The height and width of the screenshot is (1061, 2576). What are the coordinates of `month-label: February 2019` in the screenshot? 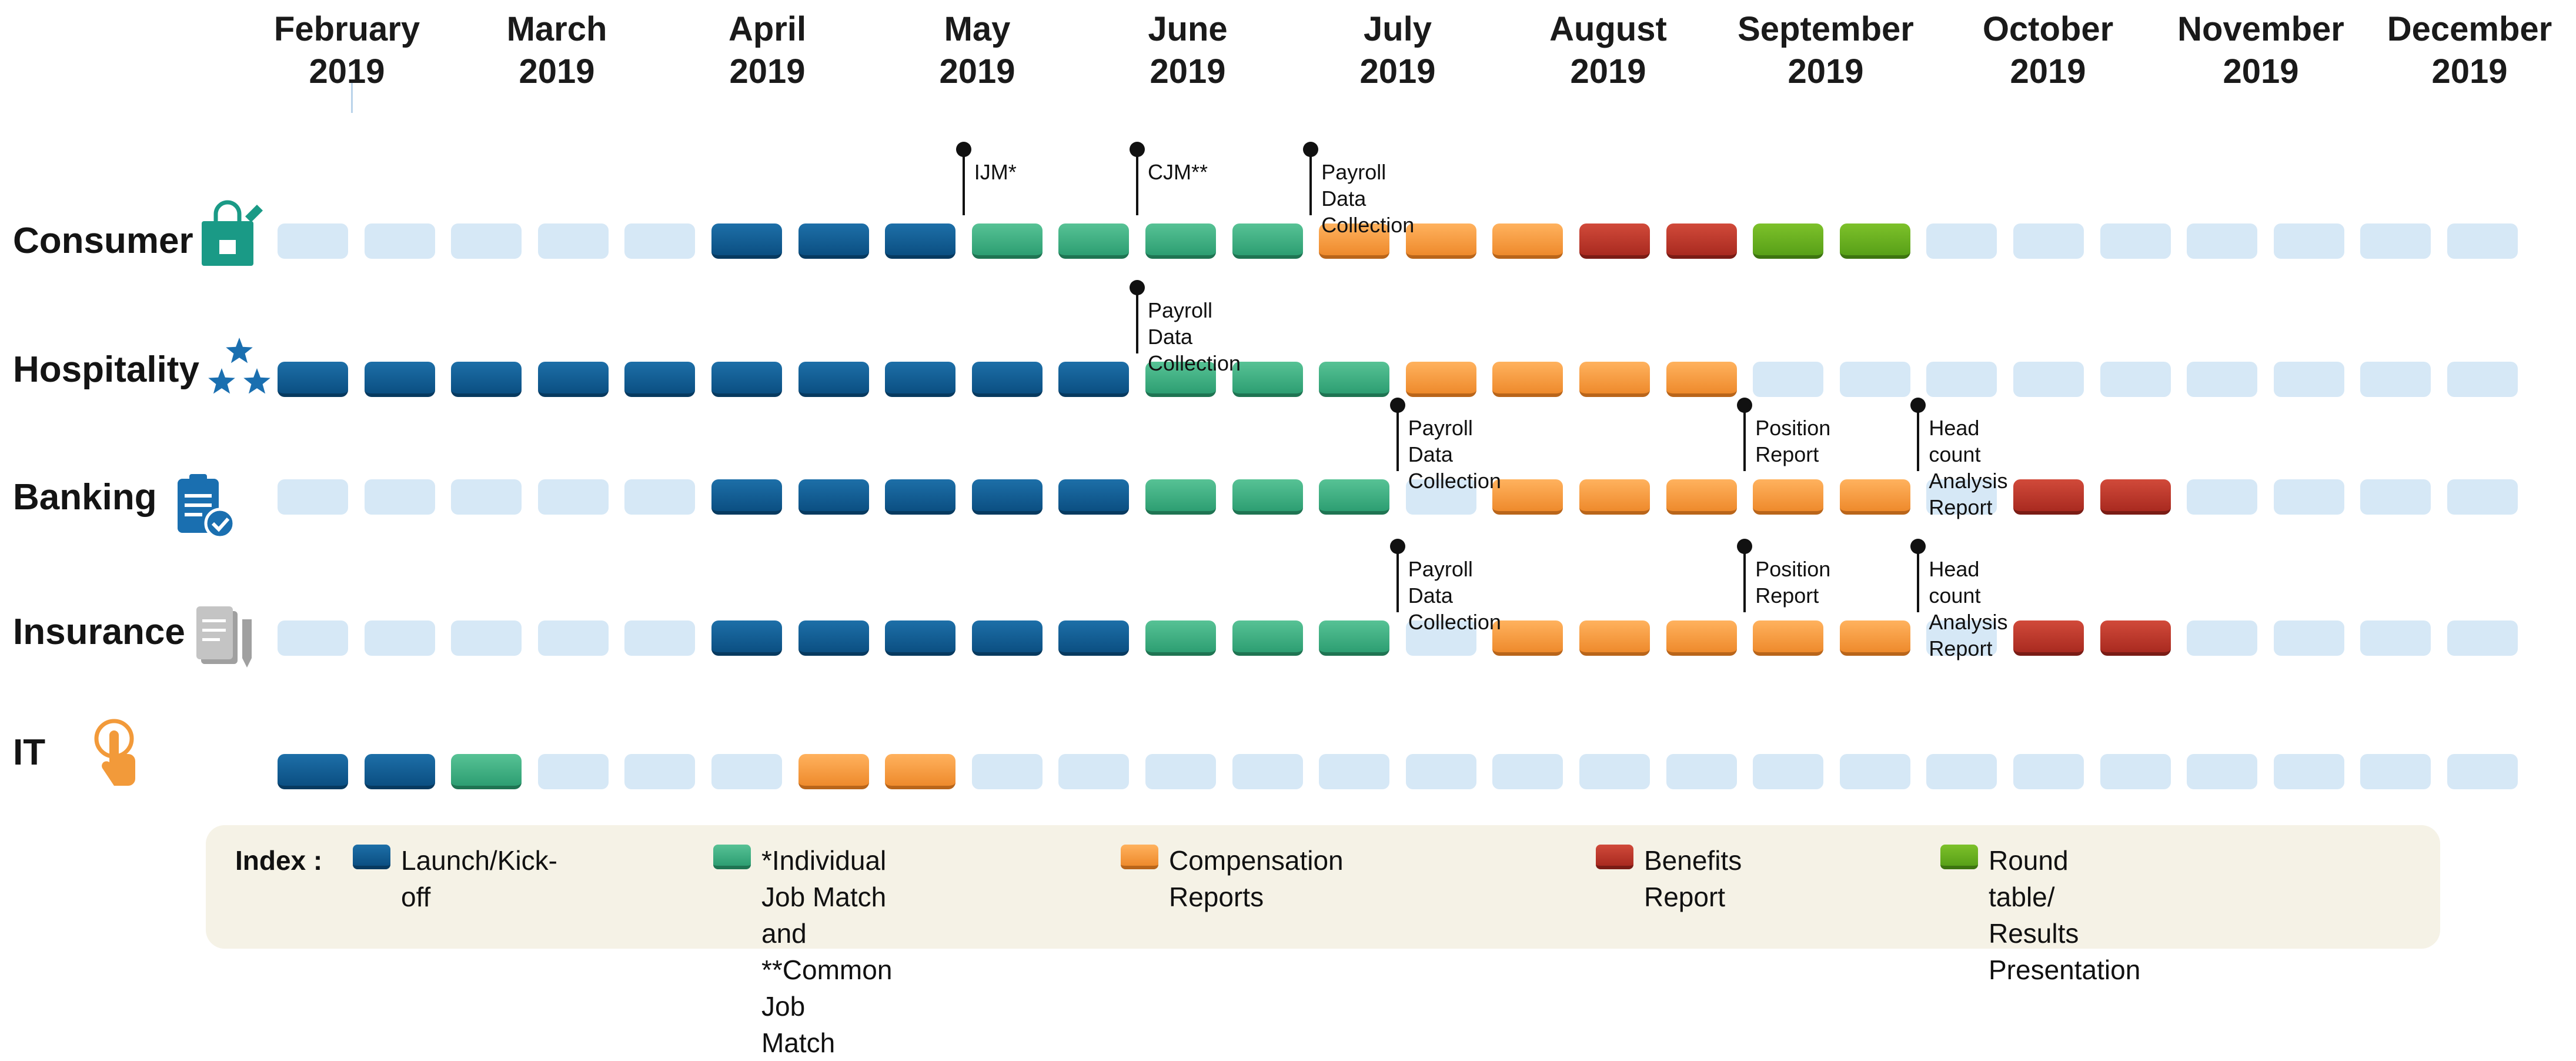 It's located at (346, 51).